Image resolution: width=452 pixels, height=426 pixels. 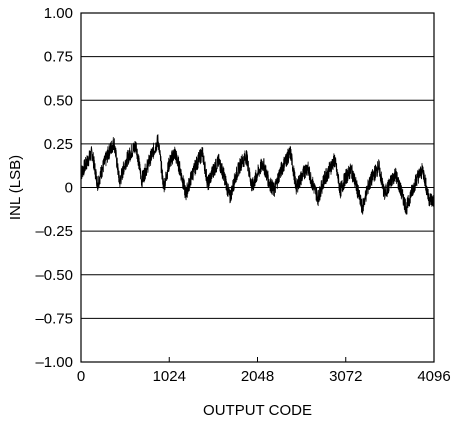 What do you see at coordinates (15, 187) in the screenshot?
I see `y-axis-label: INL (LSB)` at bounding box center [15, 187].